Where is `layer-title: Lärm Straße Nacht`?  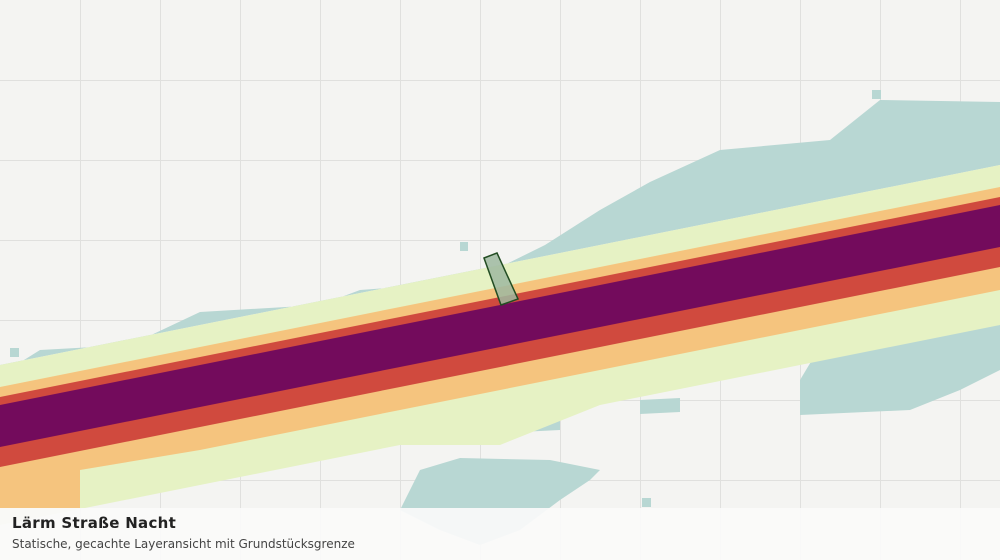 layer-title: Lärm Straße Nacht is located at coordinates (94, 523).